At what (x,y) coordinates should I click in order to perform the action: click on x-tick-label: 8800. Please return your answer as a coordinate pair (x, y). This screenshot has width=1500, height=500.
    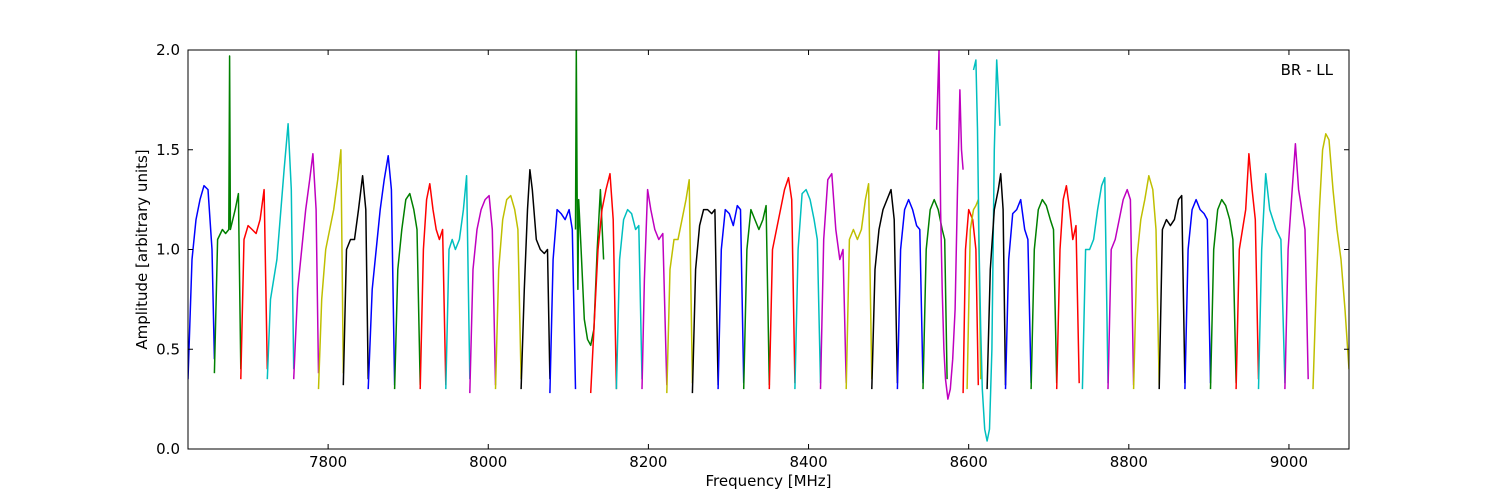
    Looking at the image, I should click on (1129, 462).